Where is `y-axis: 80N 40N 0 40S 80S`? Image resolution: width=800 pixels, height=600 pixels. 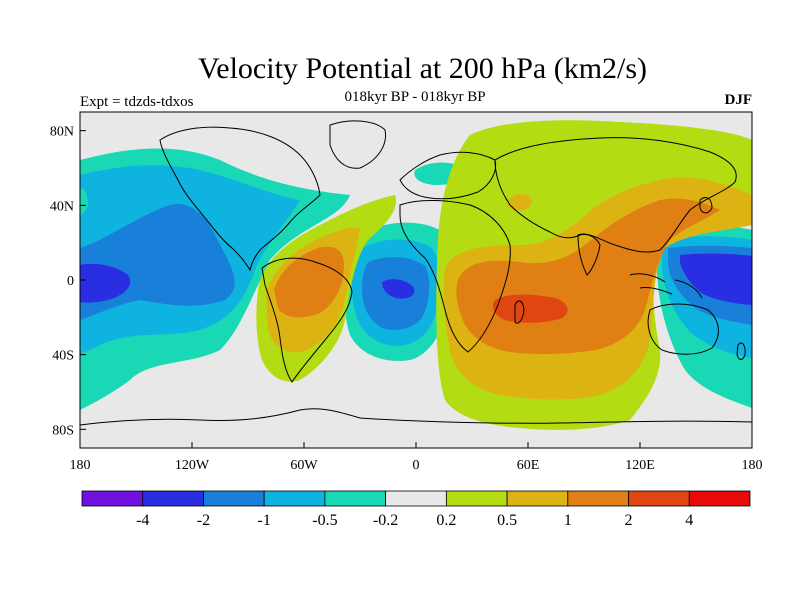 y-axis: 80N 40N 0 40S 80S is located at coordinates (68, 281).